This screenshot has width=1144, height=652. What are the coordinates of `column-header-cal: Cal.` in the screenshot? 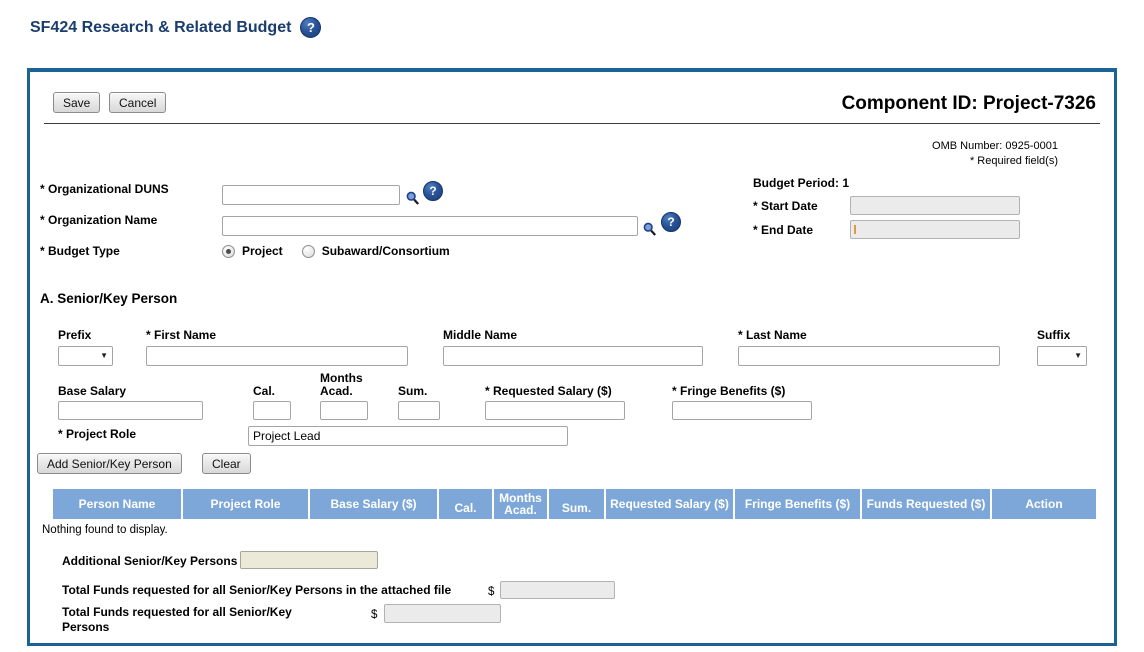 It's located at (465, 504).